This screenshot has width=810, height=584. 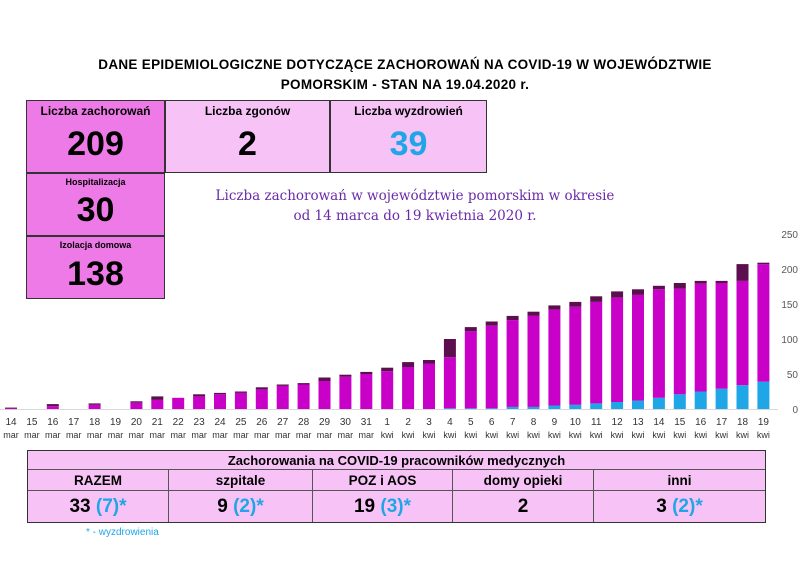 What do you see at coordinates (618, 422) in the screenshot?
I see `x-tick-day: 12` at bounding box center [618, 422].